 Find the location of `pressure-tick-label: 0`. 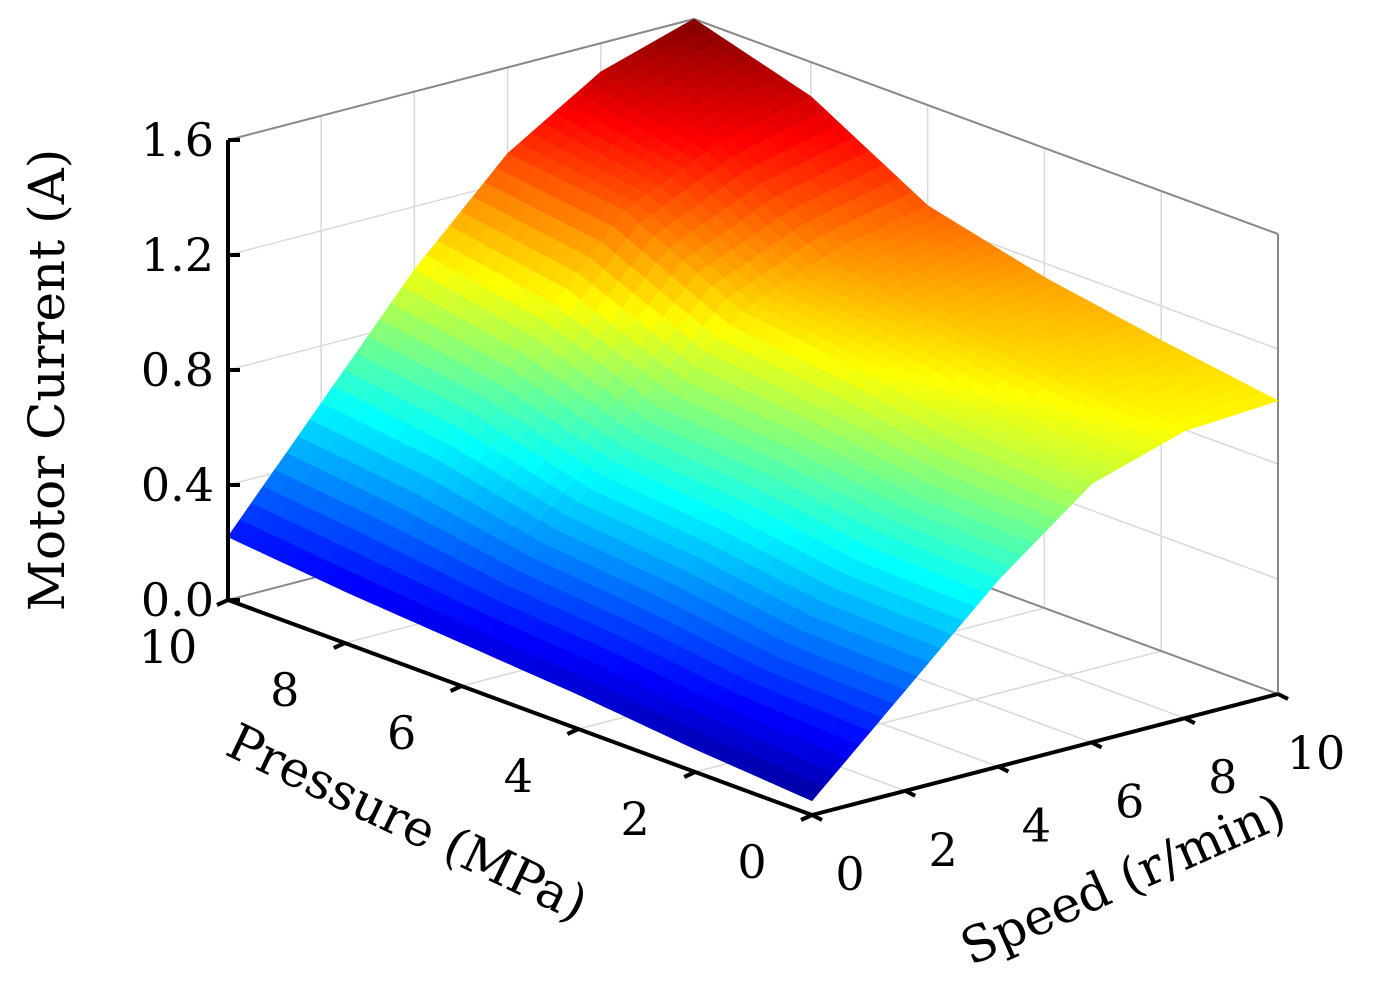

pressure-tick-label: 0 is located at coordinates (751, 862).